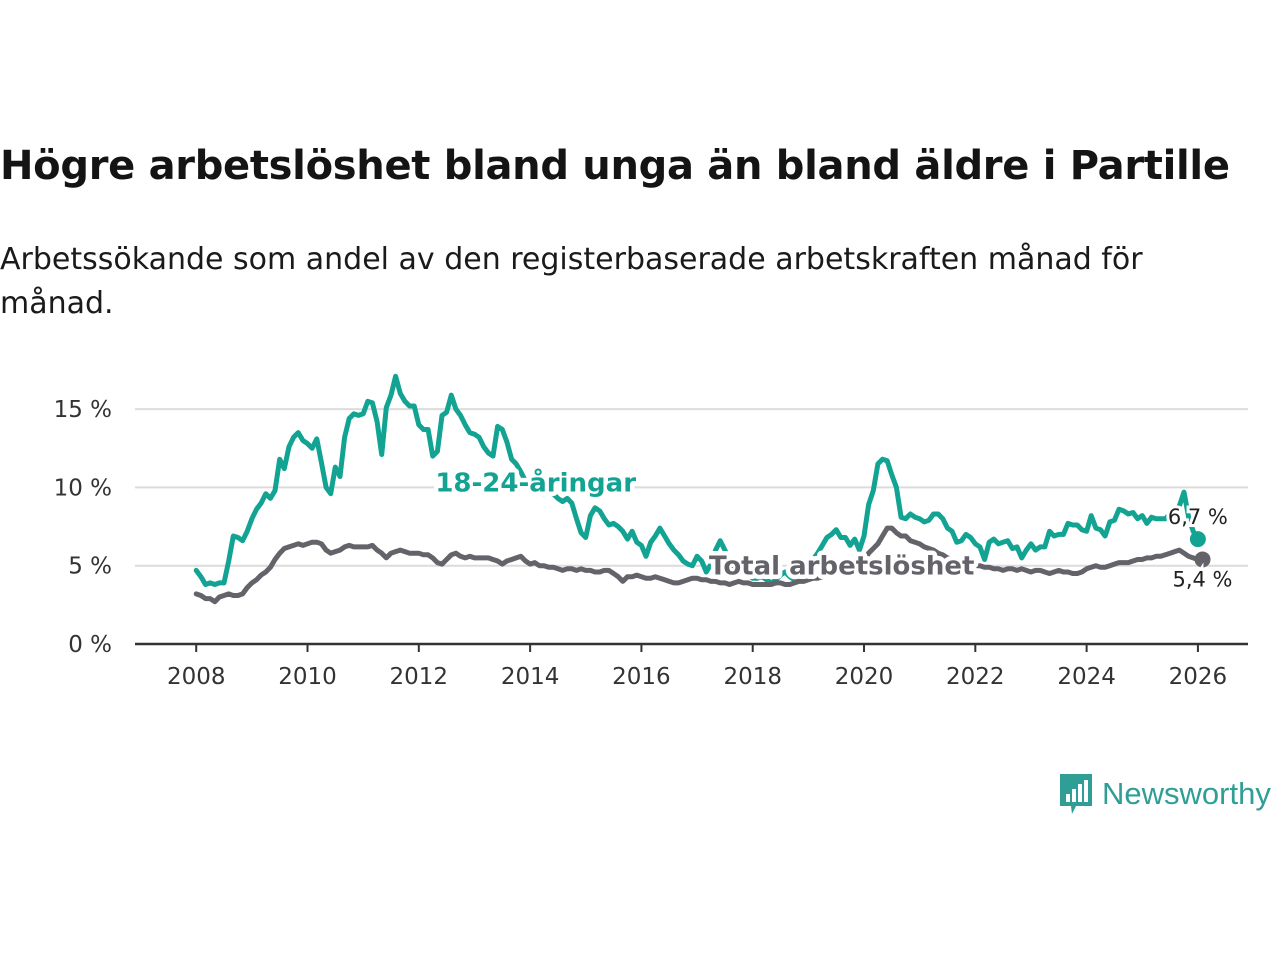 Image resolution: width=1280 pixels, height=960 pixels. What do you see at coordinates (307, 677) in the screenshot?
I see `x-tick-label: 2010` at bounding box center [307, 677].